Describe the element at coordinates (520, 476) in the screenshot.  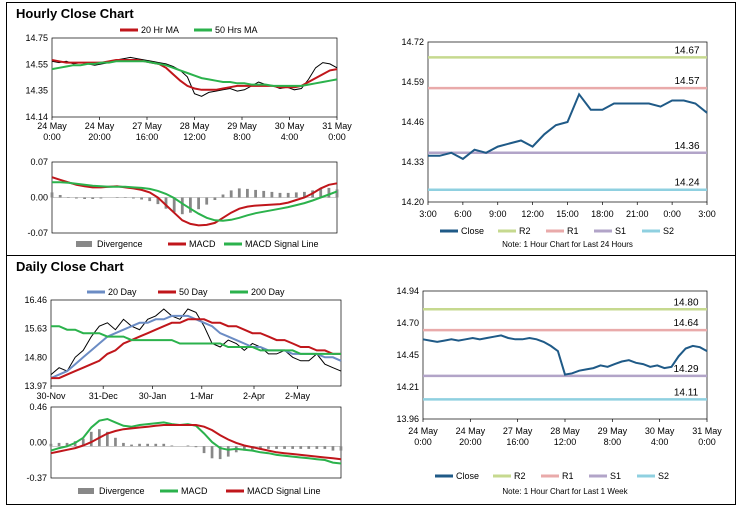
I see `daily-pivot-legend-r2-label: R2` at that location.